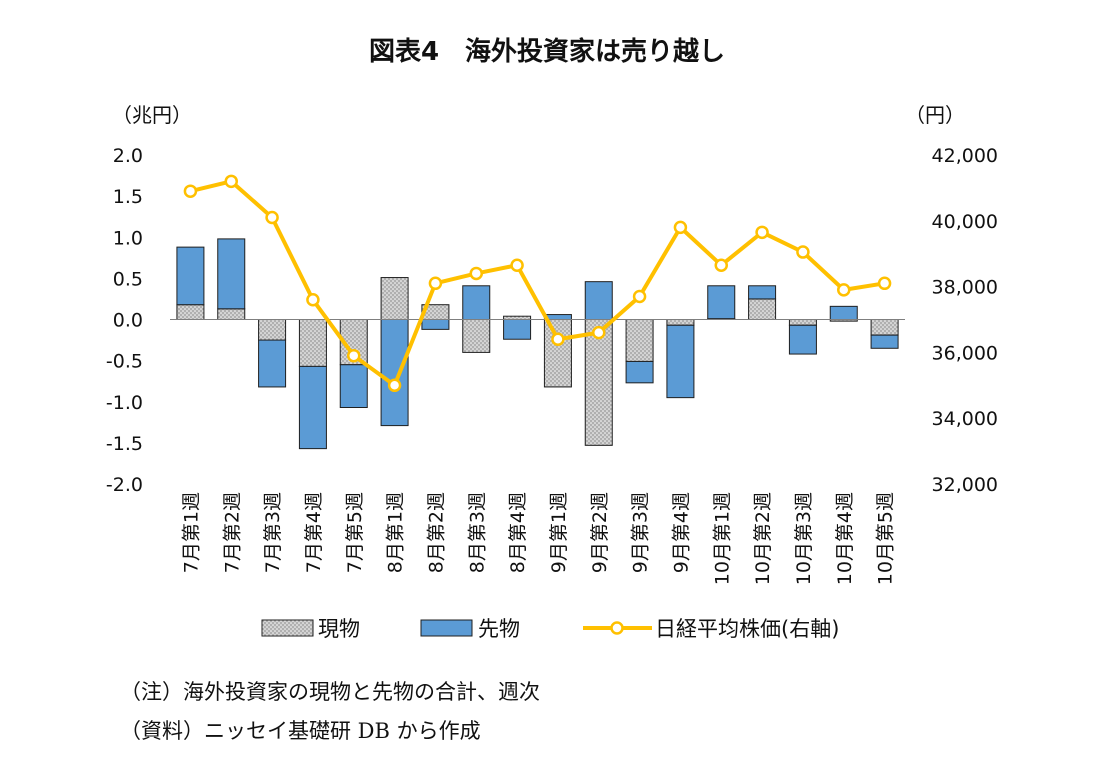 Image resolution: width=1095 pixels, height=771 pixels. What do you see at coordinates (128, 321) in the screenshot?
I see `left-tick-label: 0.0` at bounding box center [128, 321].